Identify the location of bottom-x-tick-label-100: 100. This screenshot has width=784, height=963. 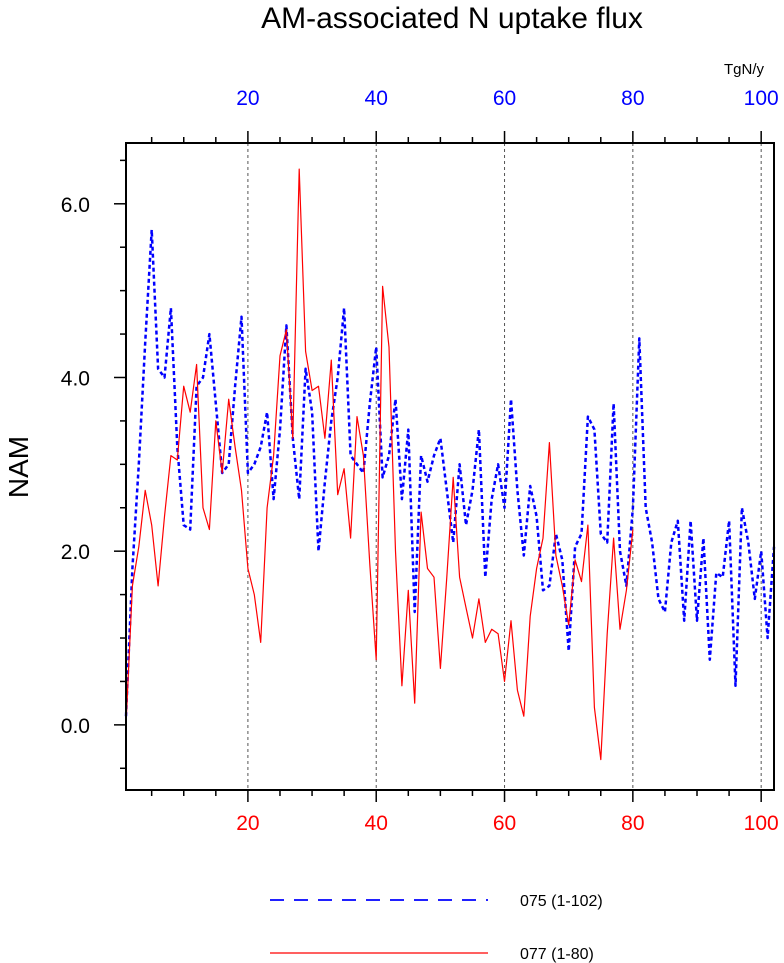
(761, 823).